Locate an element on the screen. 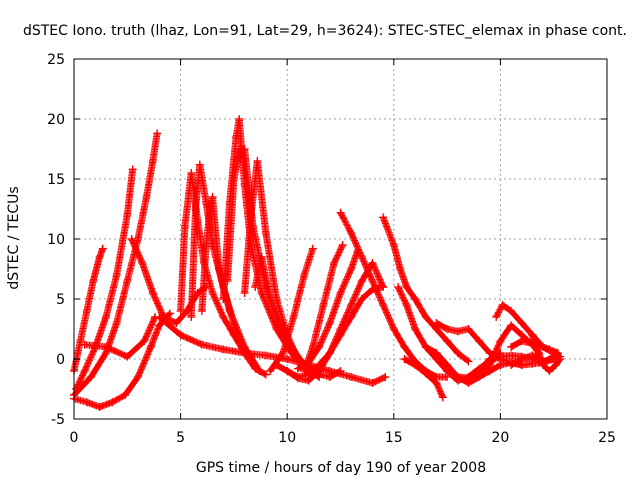 The width and height of the screenshot is (640, 480). y-tick-label: 0 is located at coordinates (60, 360).